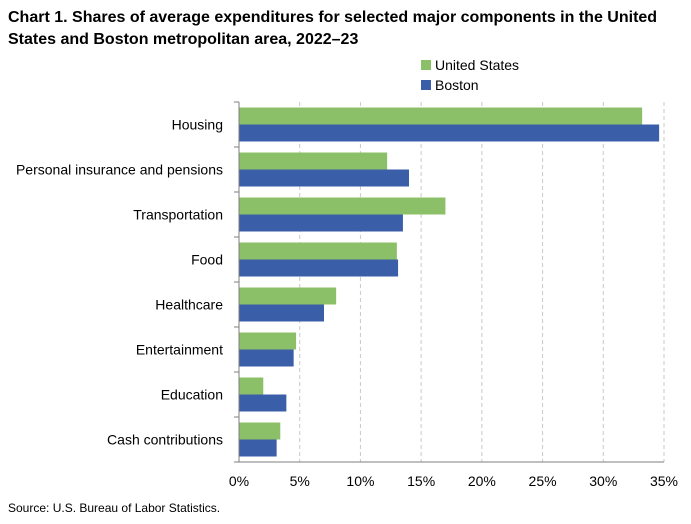 This screenshot has height=524, width=691. What do you see at coordinates (165, 440) in the screenshot?
I see `category-label: Cash contributions` at bounding box center [165, 440].